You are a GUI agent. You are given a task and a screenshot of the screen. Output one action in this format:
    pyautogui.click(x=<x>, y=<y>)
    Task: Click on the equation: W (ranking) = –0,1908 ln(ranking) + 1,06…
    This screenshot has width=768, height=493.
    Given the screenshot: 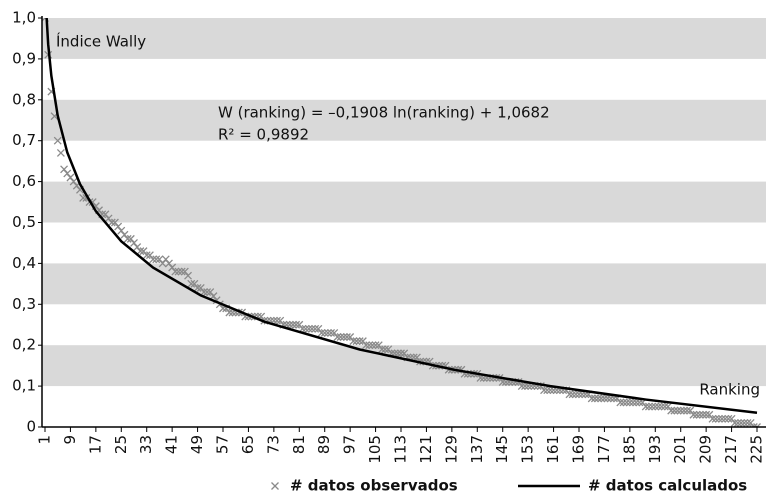 What is the action you would take?
    pyautogui.click(x=384, y=113)
    